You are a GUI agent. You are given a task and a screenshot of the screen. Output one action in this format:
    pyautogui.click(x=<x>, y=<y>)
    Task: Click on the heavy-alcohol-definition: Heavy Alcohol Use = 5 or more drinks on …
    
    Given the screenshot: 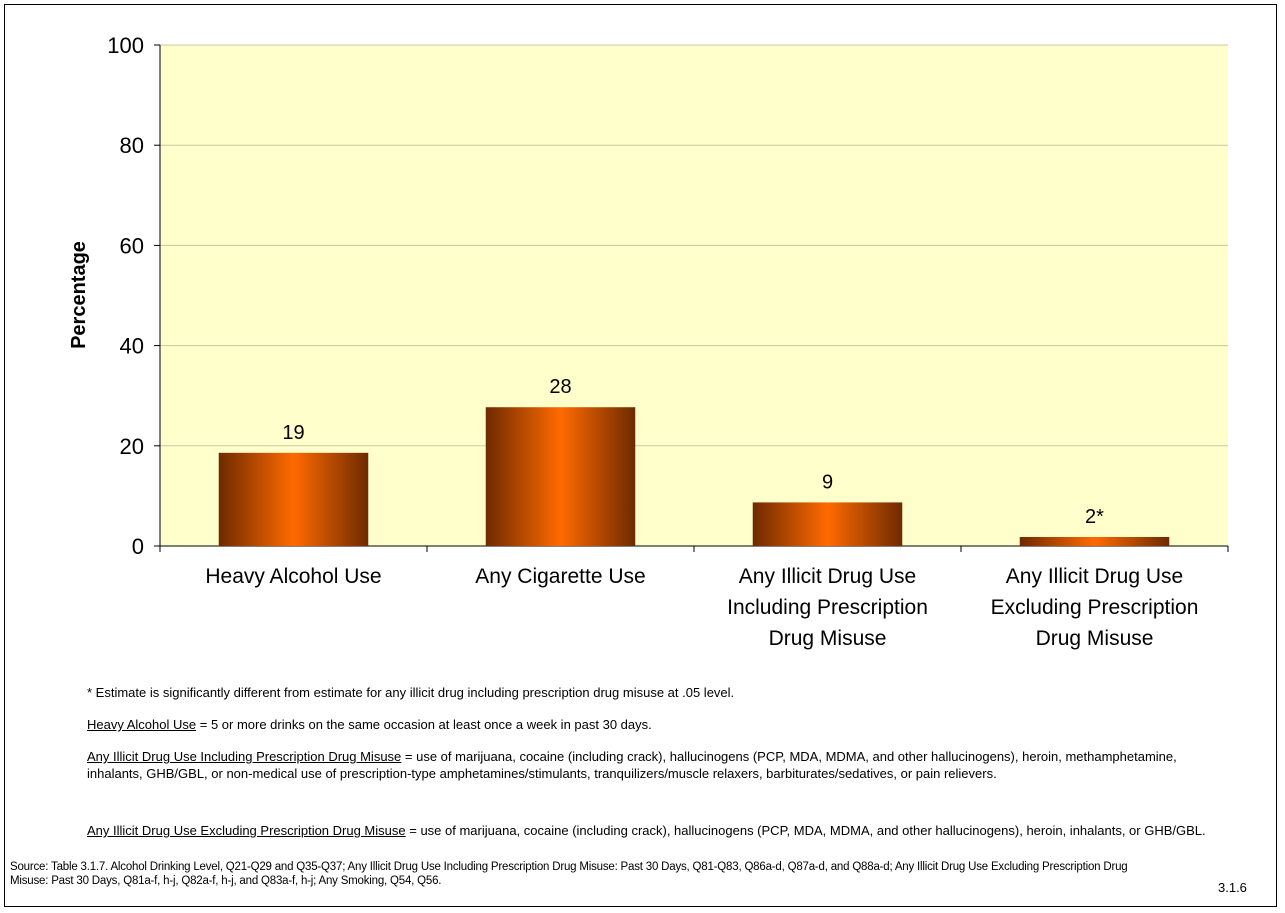 What is the action you would take?
    pyautogui.click(x=657, y=724)
    